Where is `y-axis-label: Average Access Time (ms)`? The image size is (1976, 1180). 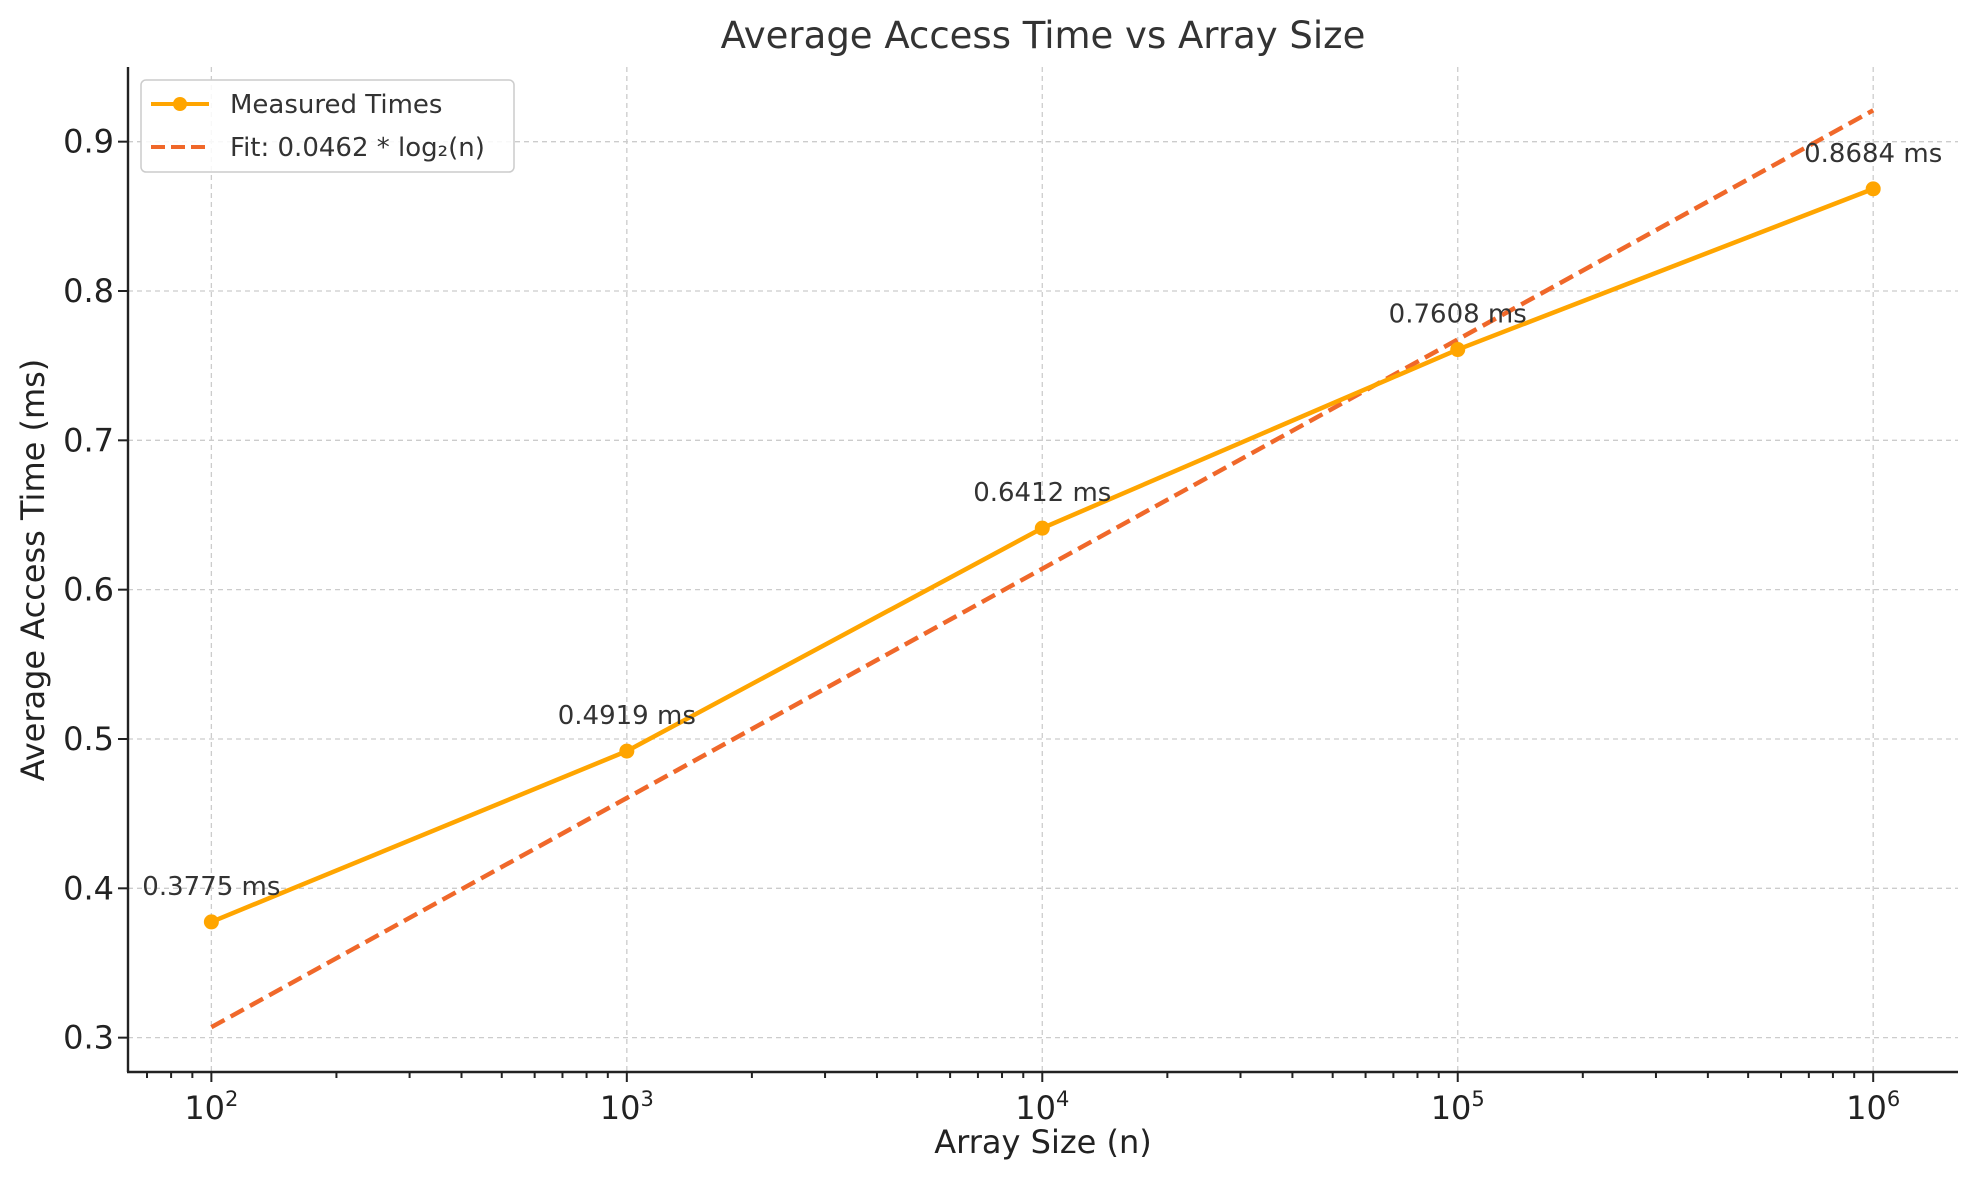 y-axis-label: Average Access Time (ms) is located at coordinates (33, 570).